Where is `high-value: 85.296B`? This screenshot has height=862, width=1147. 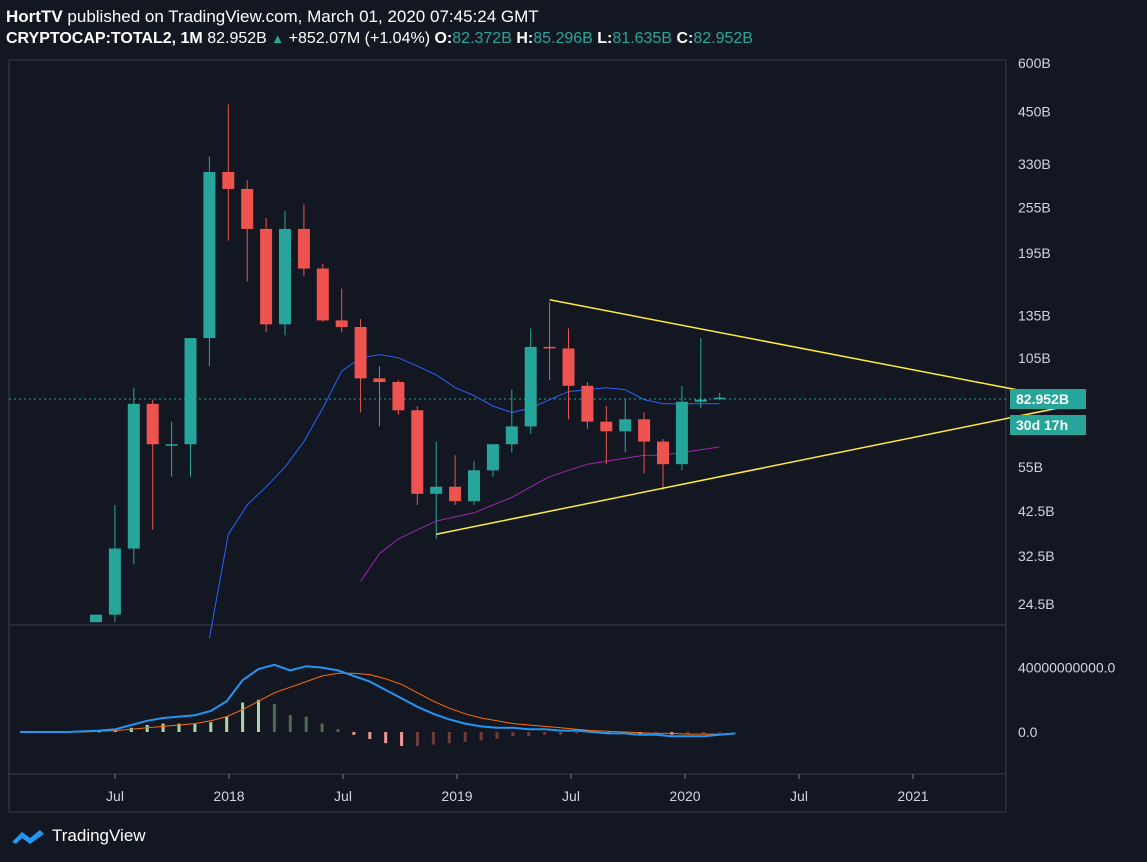
high-value: 85.296B is located at coordinates (563, 38).